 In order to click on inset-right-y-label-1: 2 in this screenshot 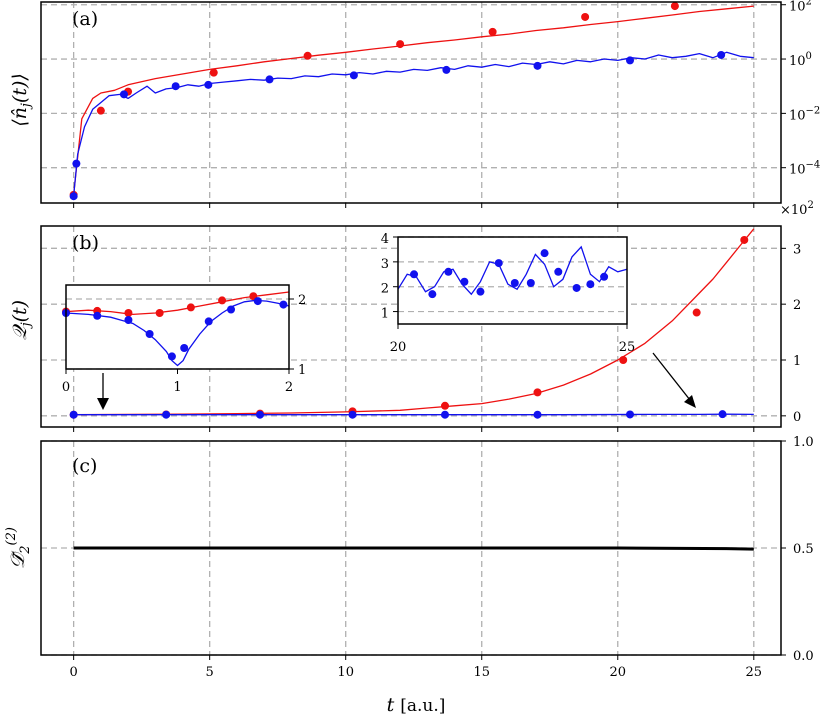, I will do `click(385, 289)`.